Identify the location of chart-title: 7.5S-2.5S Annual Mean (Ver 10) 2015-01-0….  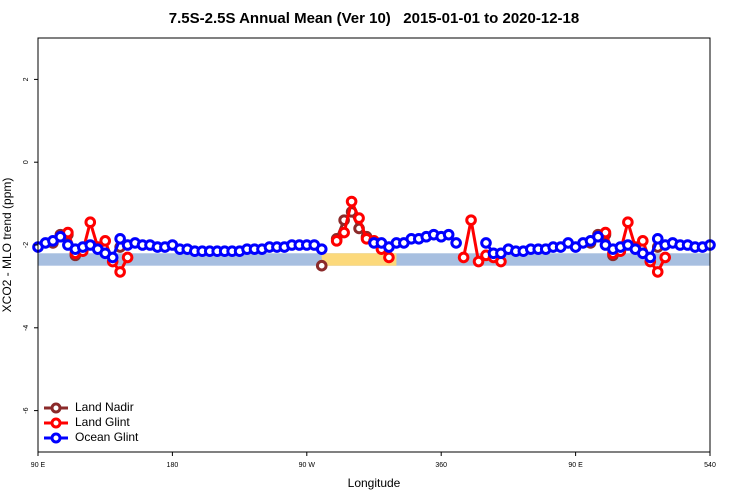
(374, 18).